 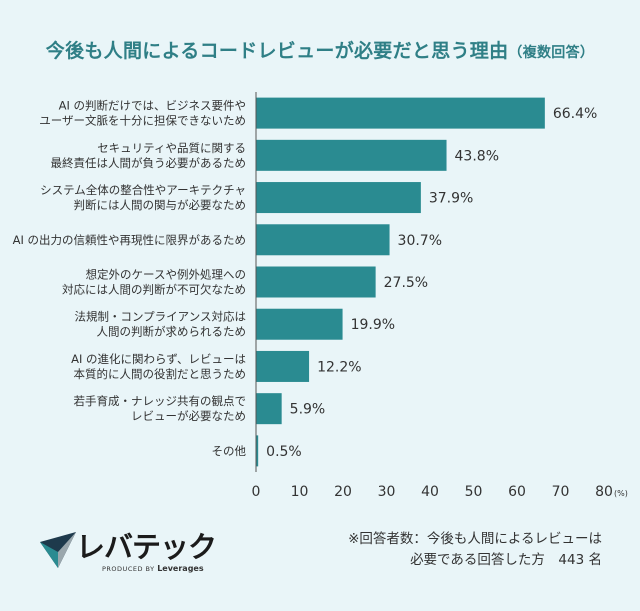 I want to click on data-label: 43.8%, so click(x=477, y=156).